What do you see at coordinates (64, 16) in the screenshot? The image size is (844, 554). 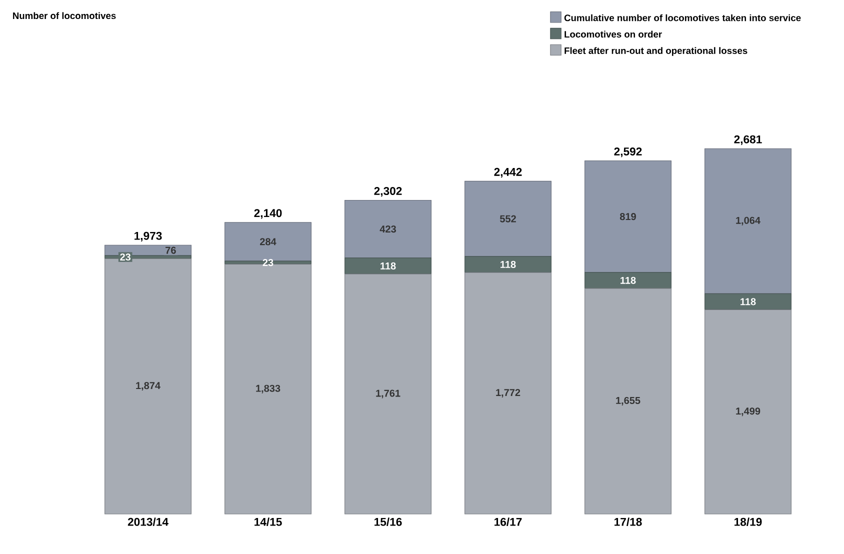 I see `text: Number of locomotives` at bounding box center [64, 16].